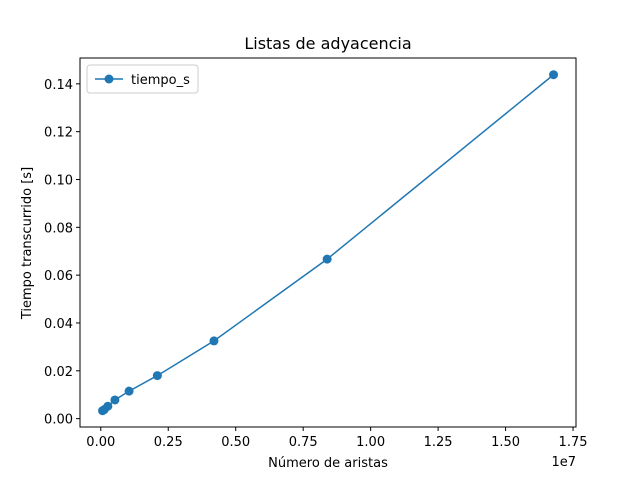  I want to click on x-tick-label: 0.25, so click(168, 442).